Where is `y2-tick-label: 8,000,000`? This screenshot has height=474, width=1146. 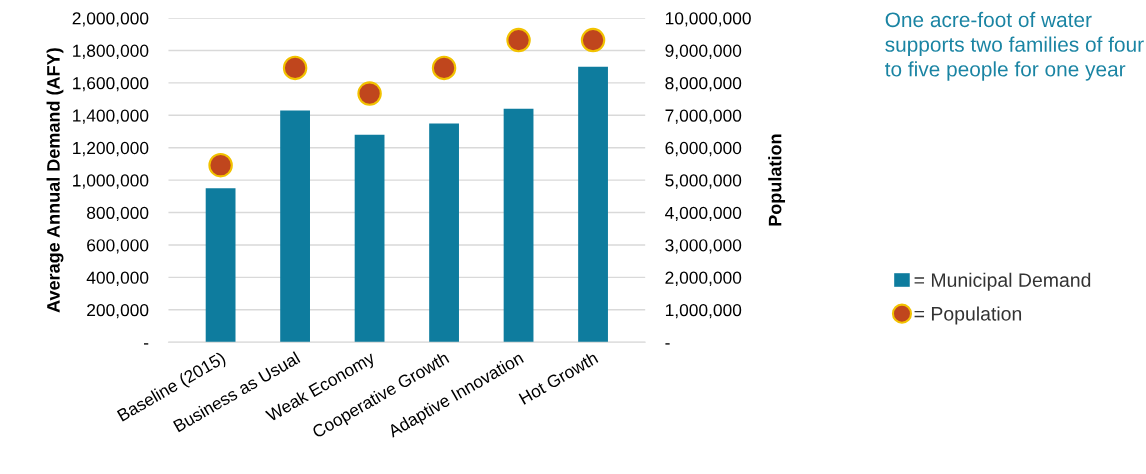 y2-tick-label: 8,000,000 is located at coordinates (703, 84).